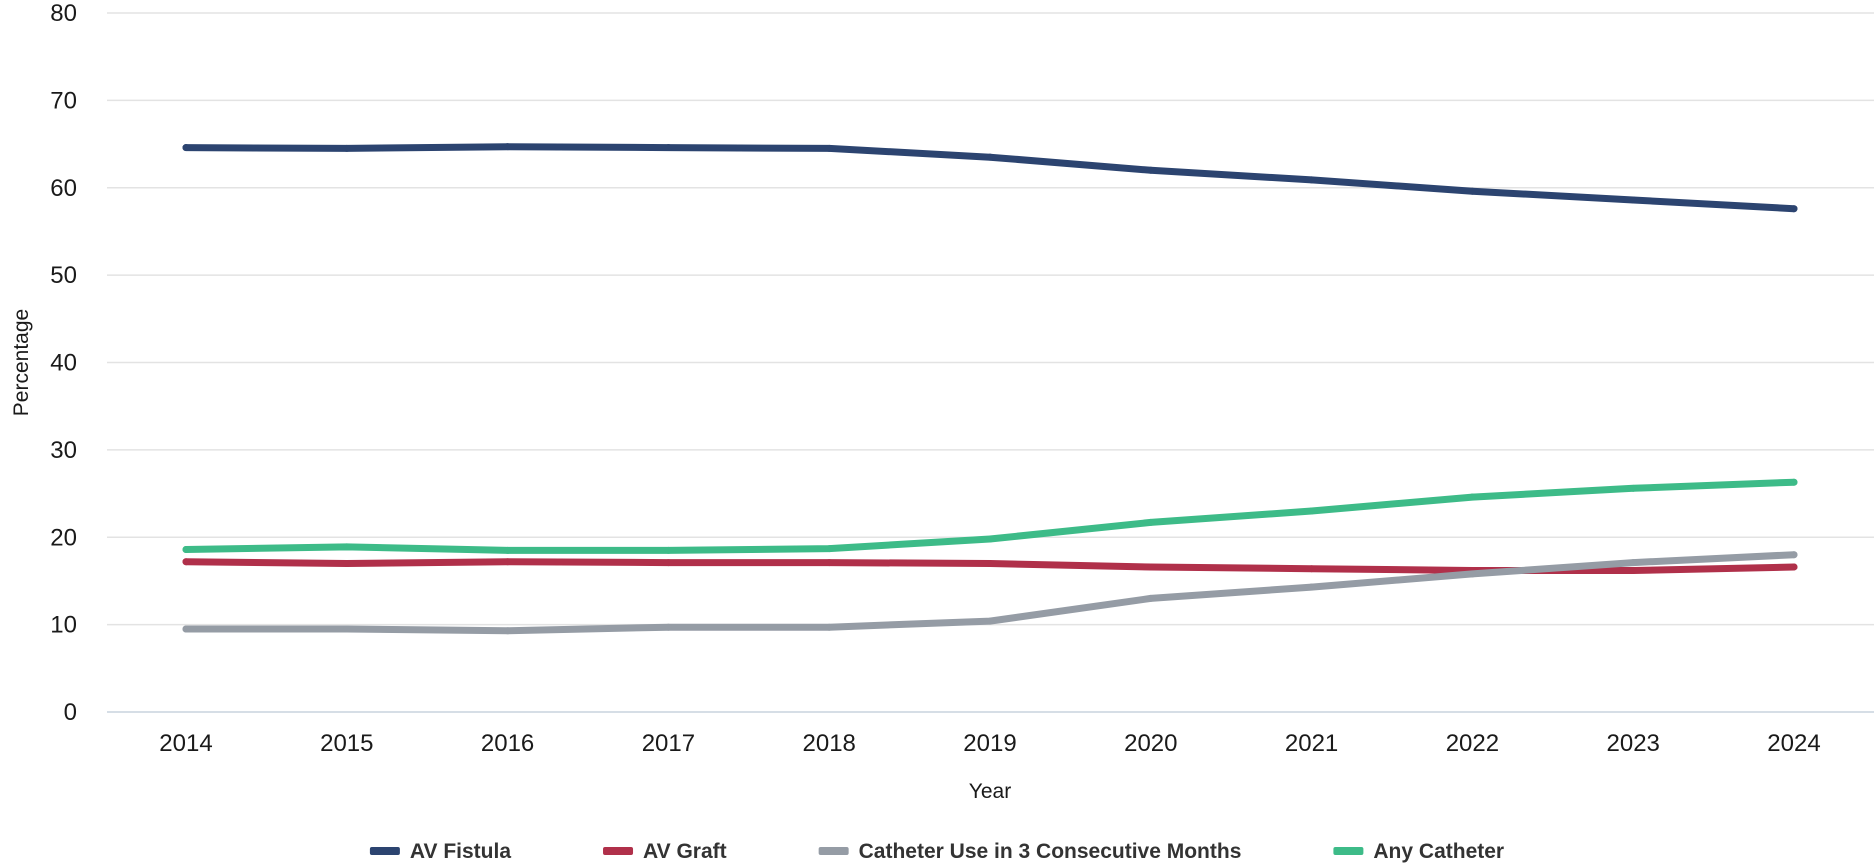 The width and height of the screenshot is (1874, 864). What do you see at coordinates (990, 516) in the screenshot?
I see `series-any-catheter` at bounding box center [990, 516].